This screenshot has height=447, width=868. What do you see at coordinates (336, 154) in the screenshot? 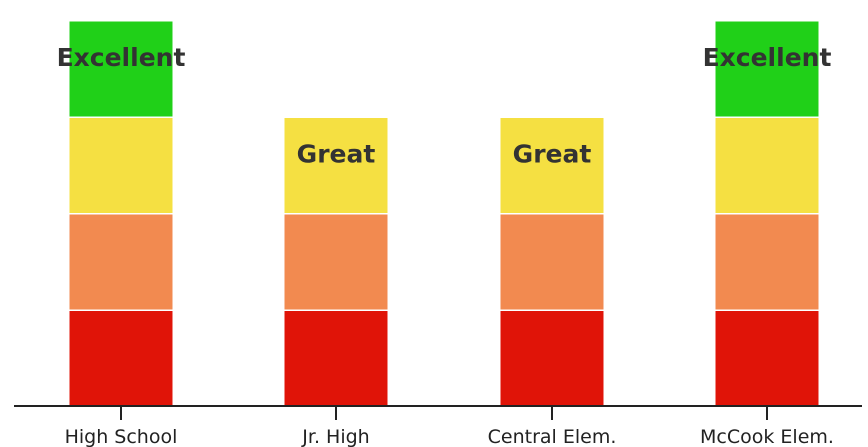
I see `data-label-jr-high: Great` at bounding box center [336, 154].